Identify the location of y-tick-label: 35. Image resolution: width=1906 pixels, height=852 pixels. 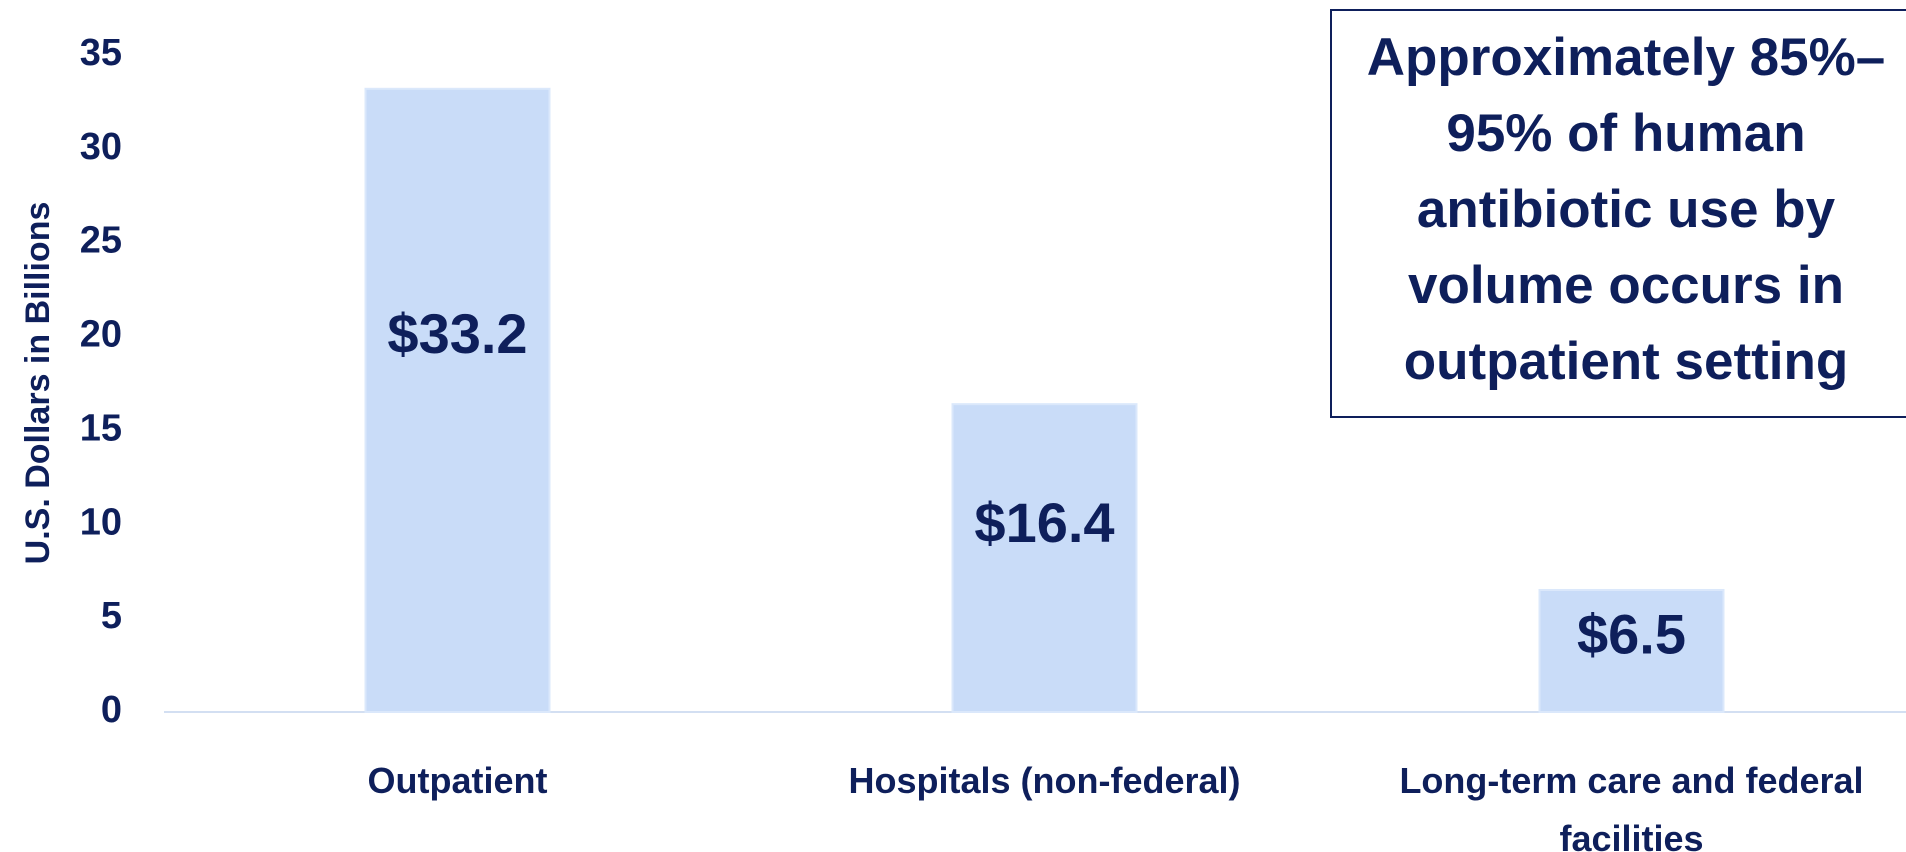
(101, 53).